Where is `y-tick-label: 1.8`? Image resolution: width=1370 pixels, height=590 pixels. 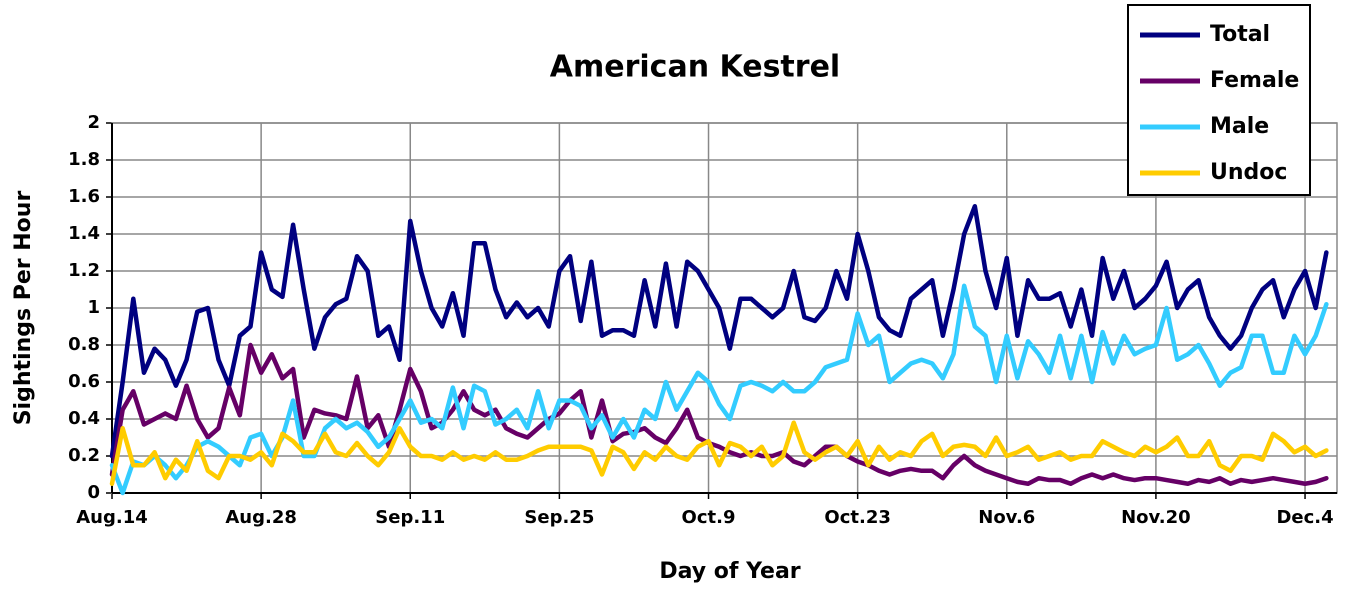 y-tick-label: 1.8 is located at coordinates (84, 159).